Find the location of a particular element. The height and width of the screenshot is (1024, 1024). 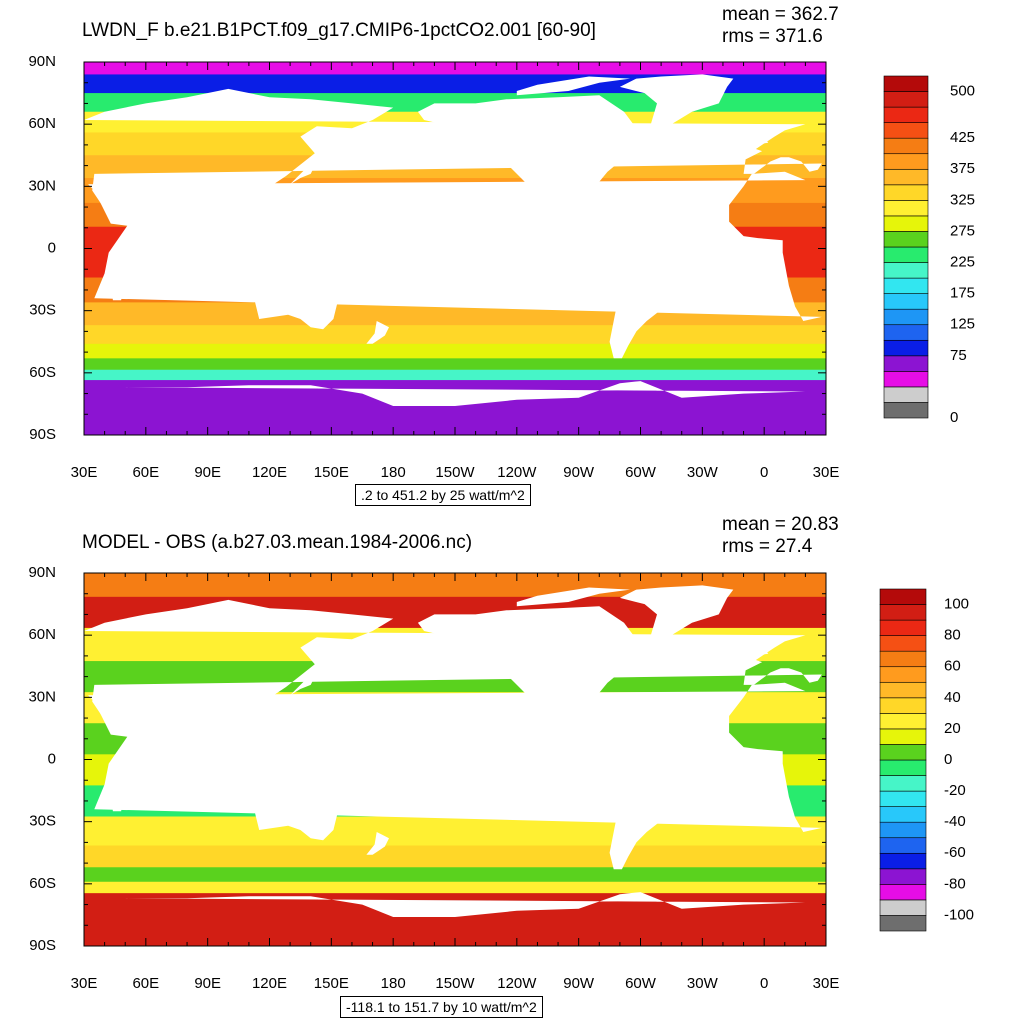

top-land-uk is located at coordinates (760, 135).